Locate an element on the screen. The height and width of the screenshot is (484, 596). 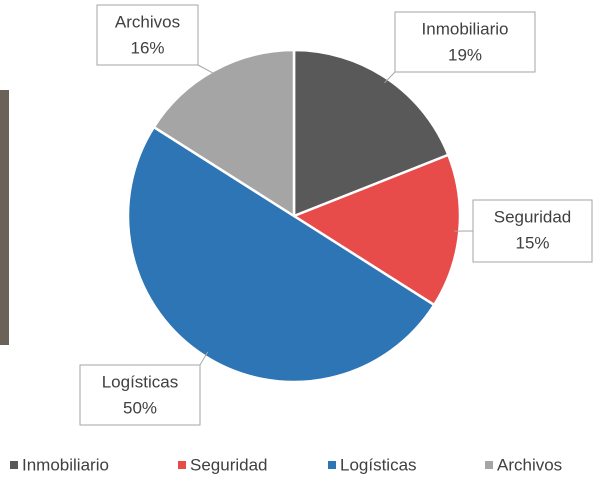
legend-label: Seguridad is located at coordinates (229, 464).